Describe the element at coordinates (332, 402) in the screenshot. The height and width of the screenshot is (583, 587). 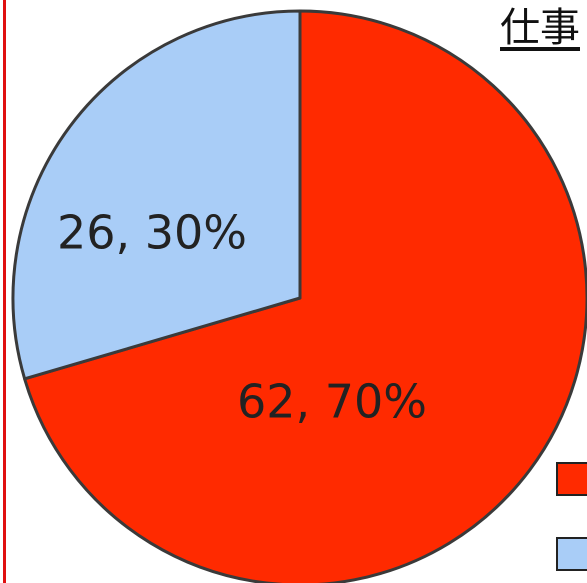
I see `pie-slice-label-0: 62, 70%` at that location.